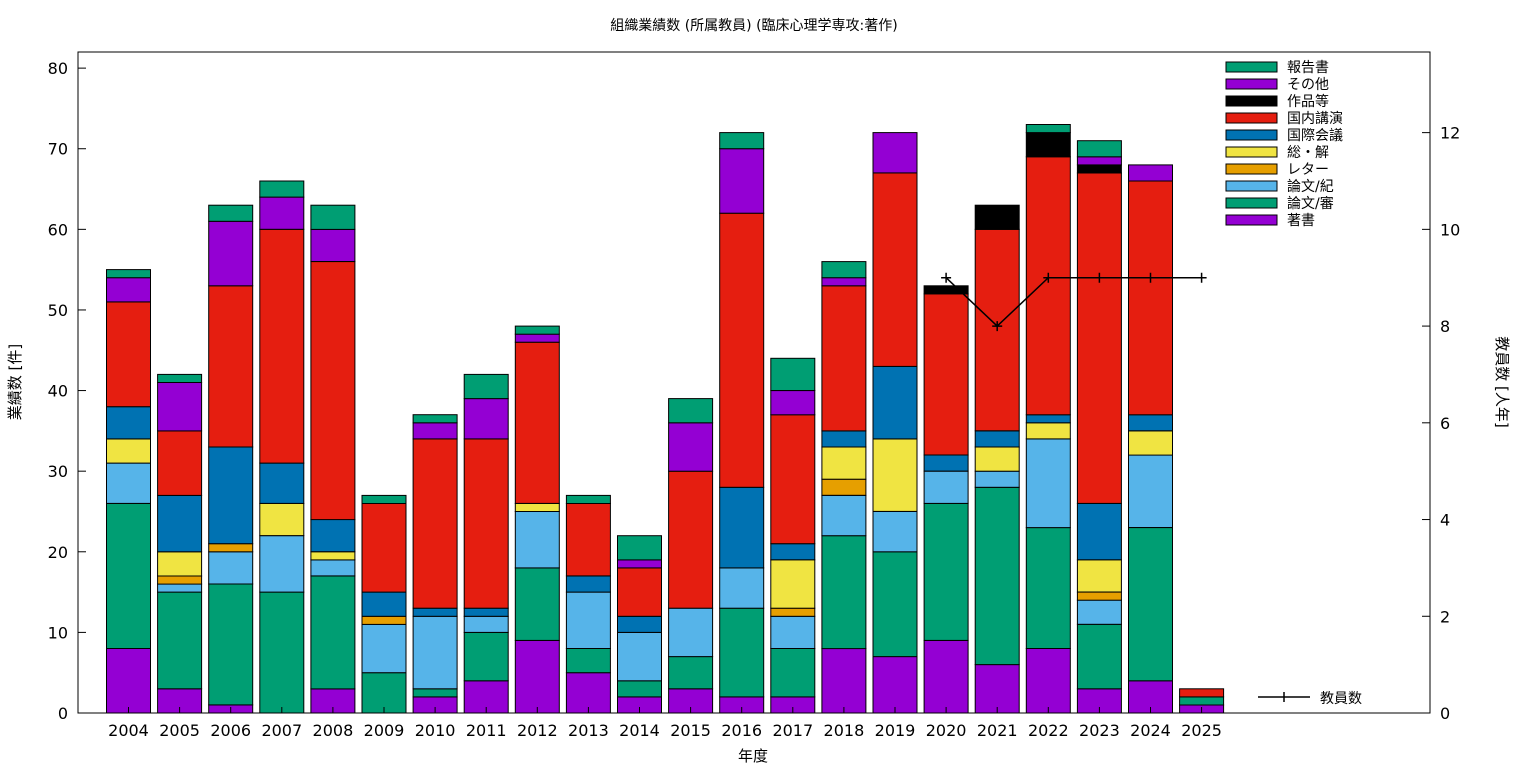  What do you see at coordinates (946, 277) in the screenshot?
I see `line-point-2020` at bounding box center [946, 277].